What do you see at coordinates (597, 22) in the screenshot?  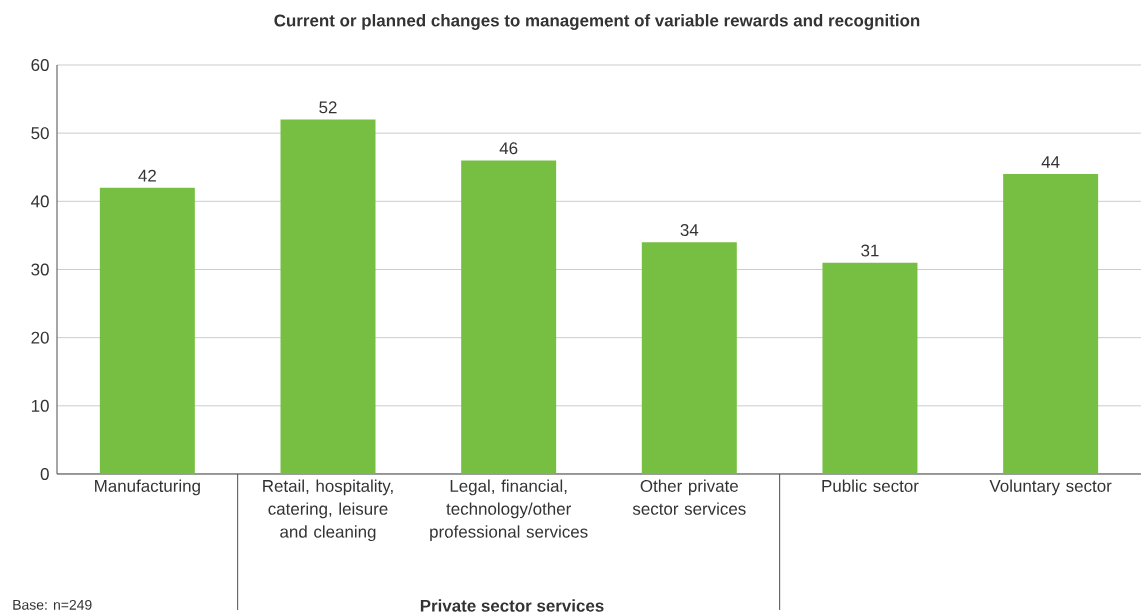 I see `chart-title: Current or planned changes to management of variable rewards and recognition` at bounding box center [597, 22].